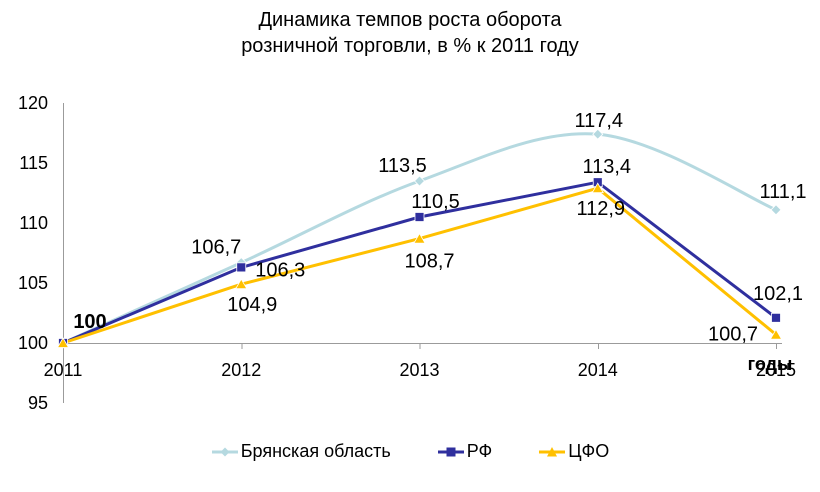 Image resolution: width=820 pixels, height=492 pixels. Describe the element at coordinates (315, 451) in the screenshot. I see `legend-label-bryansk-region: Брянская область` at that location.